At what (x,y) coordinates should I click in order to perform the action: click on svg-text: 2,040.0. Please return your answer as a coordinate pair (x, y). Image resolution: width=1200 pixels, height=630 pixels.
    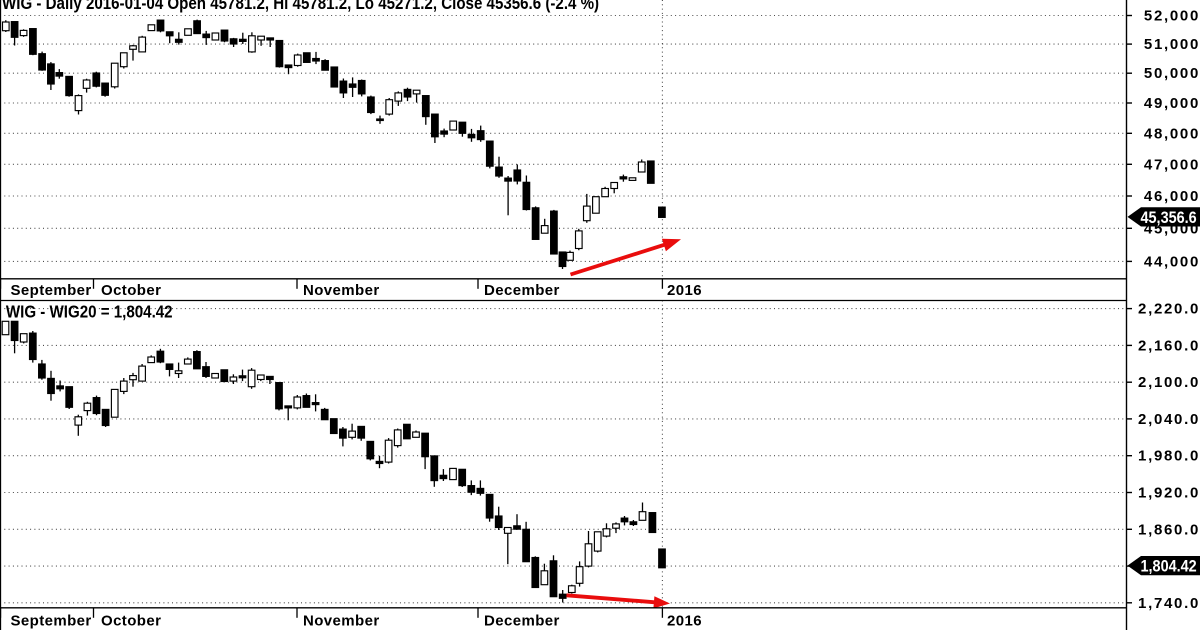
    Looking at the image, I should click on (1169, 419).